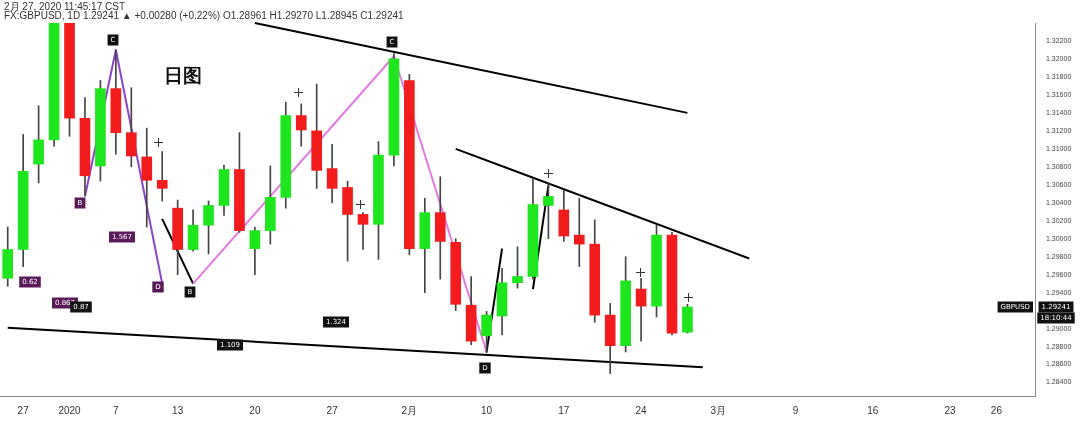 The image size is (1080, 436). I want to click on x-tick-label: 26, so click(996, 410).